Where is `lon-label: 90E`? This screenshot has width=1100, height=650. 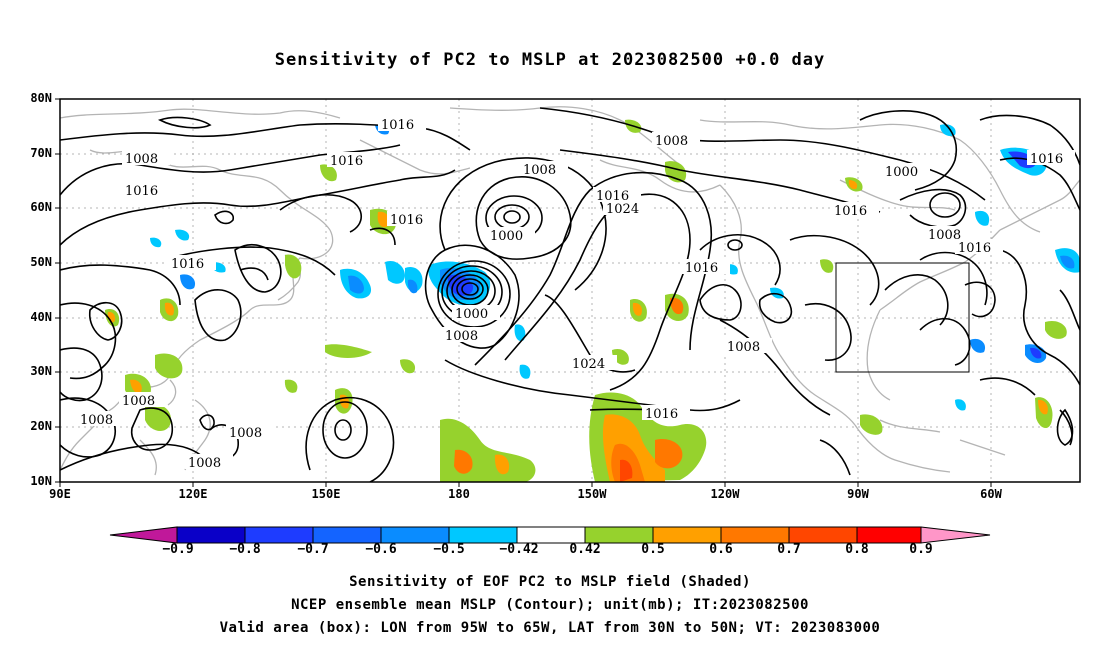
lon-label: 90E is located at coordinates (60, 494).